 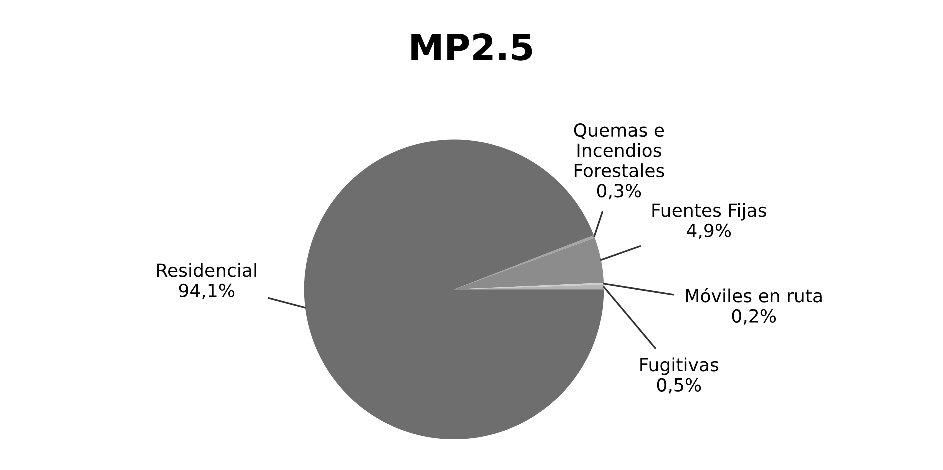 I want to click on slice-label: Fuentes Fijas, so click(x=709, y=212).